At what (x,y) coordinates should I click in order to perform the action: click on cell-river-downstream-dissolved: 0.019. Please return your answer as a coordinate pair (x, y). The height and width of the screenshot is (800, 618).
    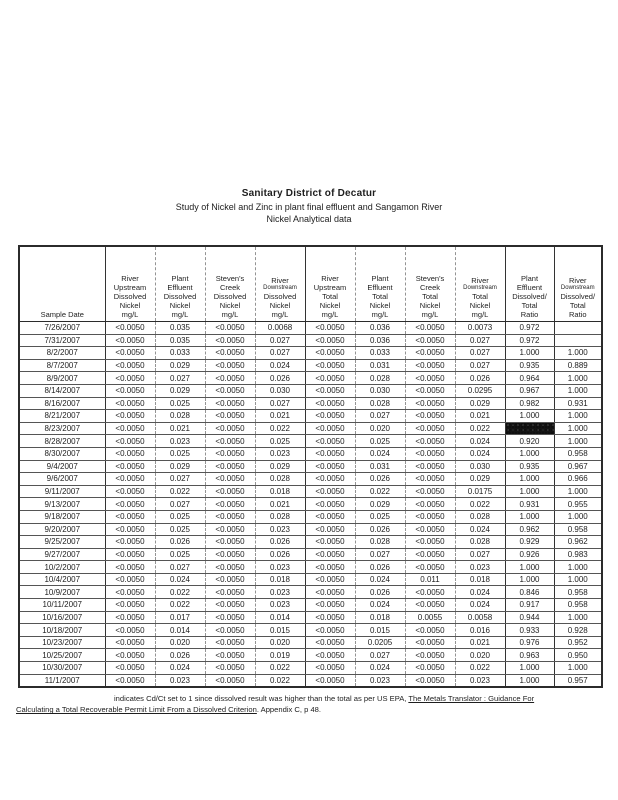
    Looking at the image, I should click on (279, 655).